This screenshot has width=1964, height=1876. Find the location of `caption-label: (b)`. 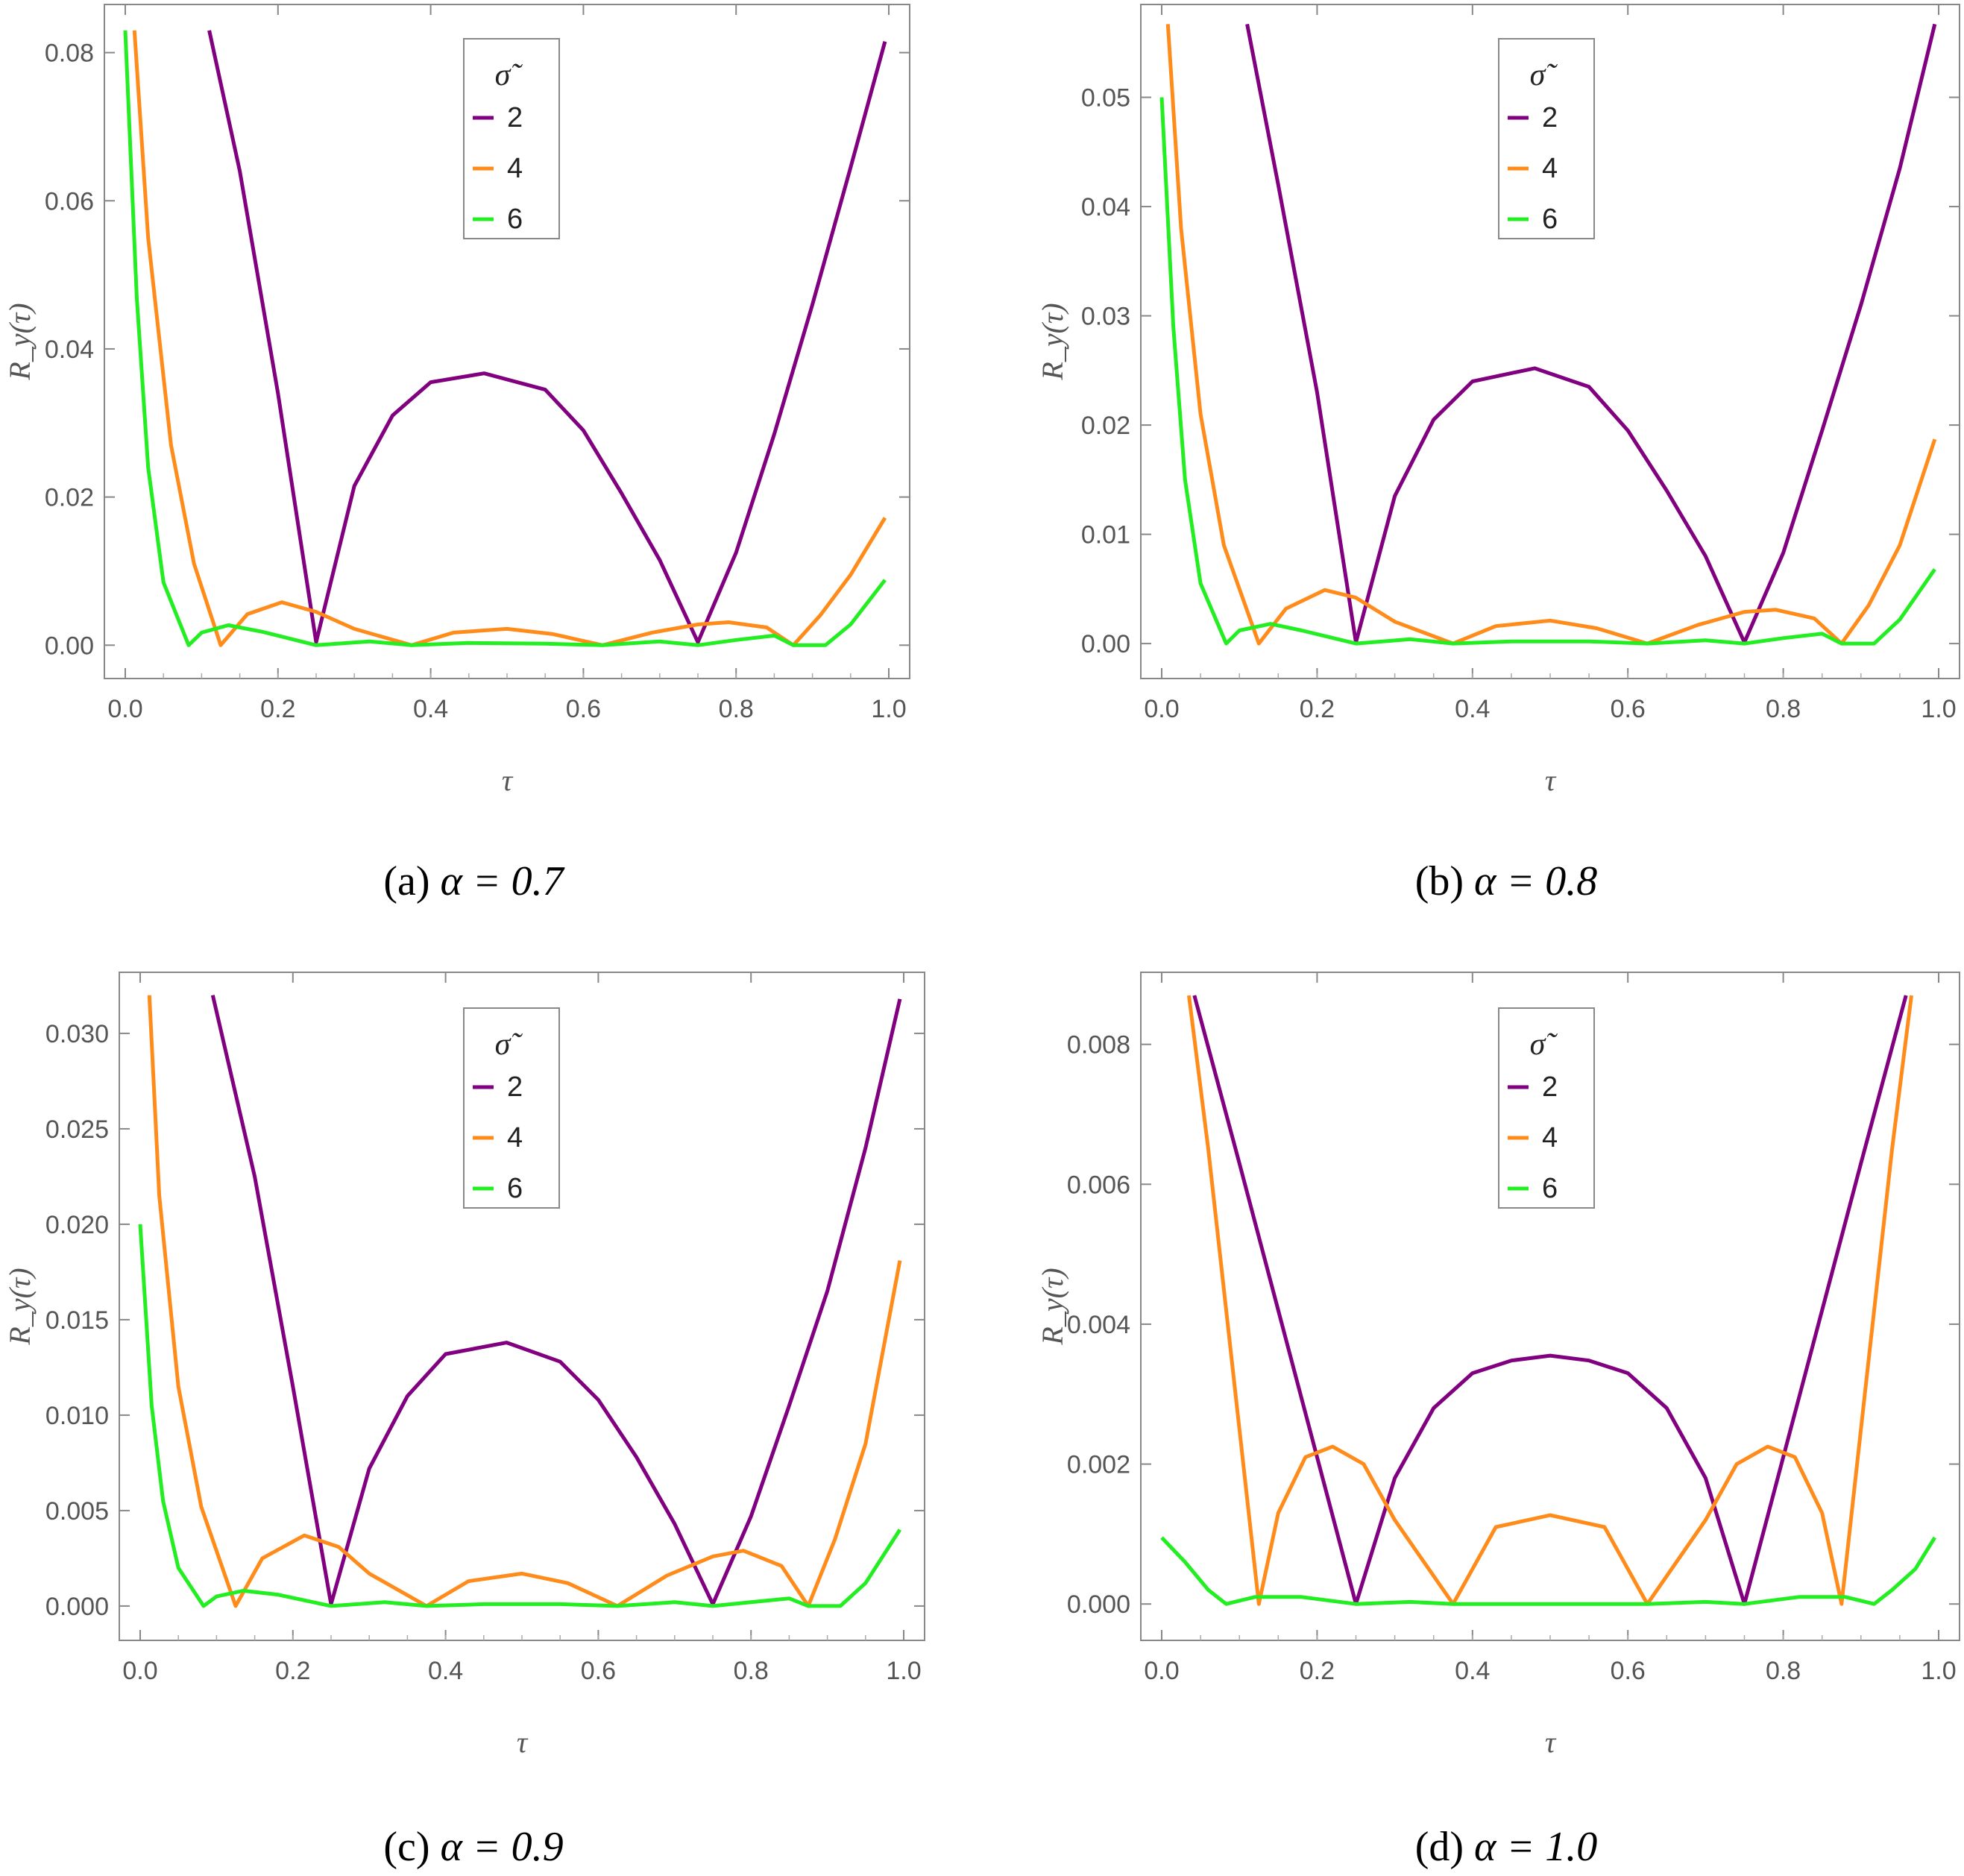

caption-label: (b) is located at coordinates (1444, 881).